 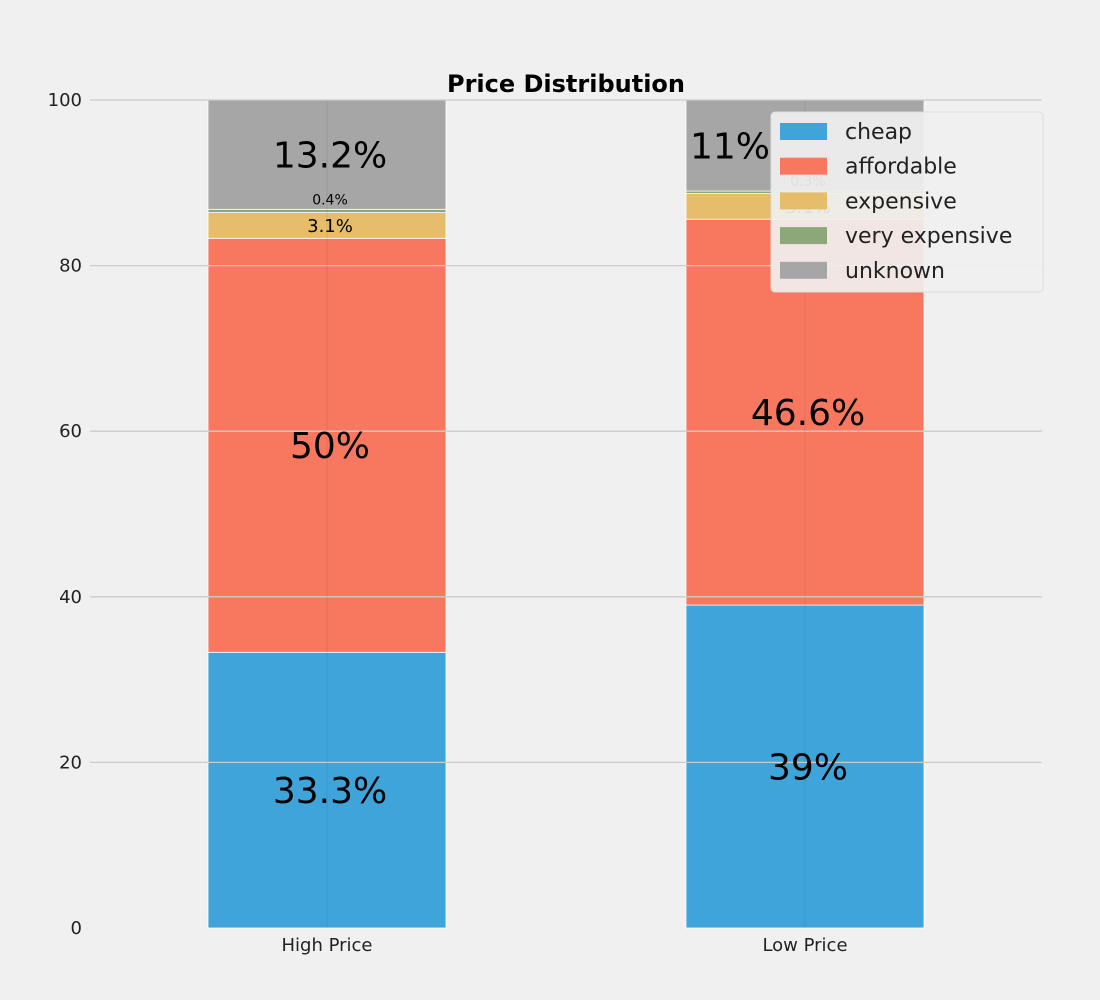 I want to click on segment-value-label: 39%, so click(x=808, y=768).